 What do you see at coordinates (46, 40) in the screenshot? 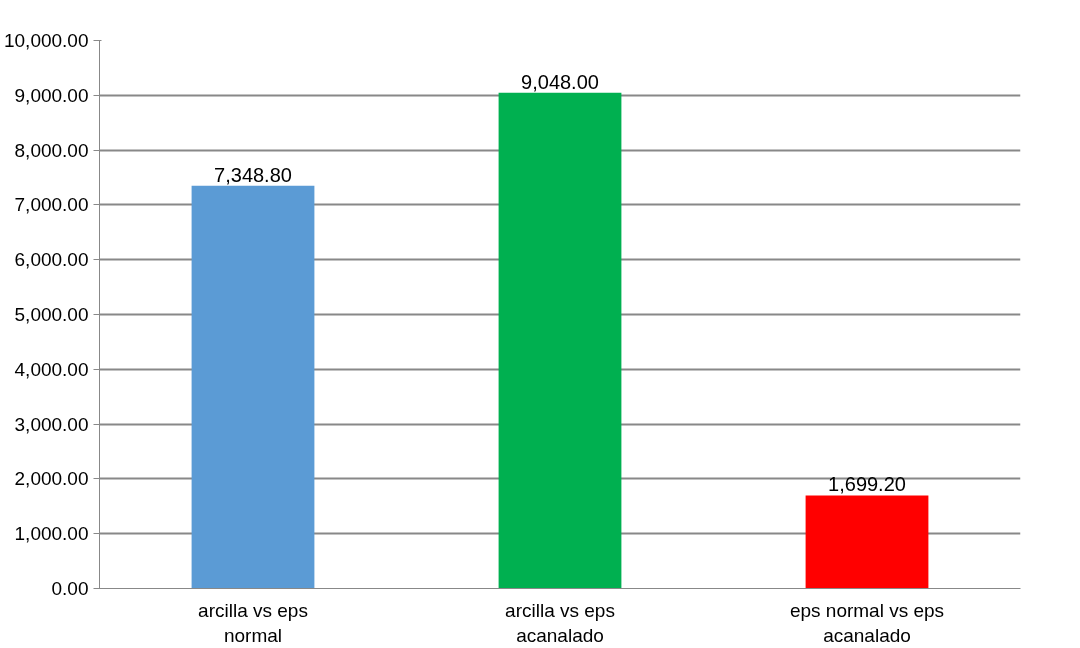
I see `y-tick-label: 10,000.00` at bounding box center [46, 40].